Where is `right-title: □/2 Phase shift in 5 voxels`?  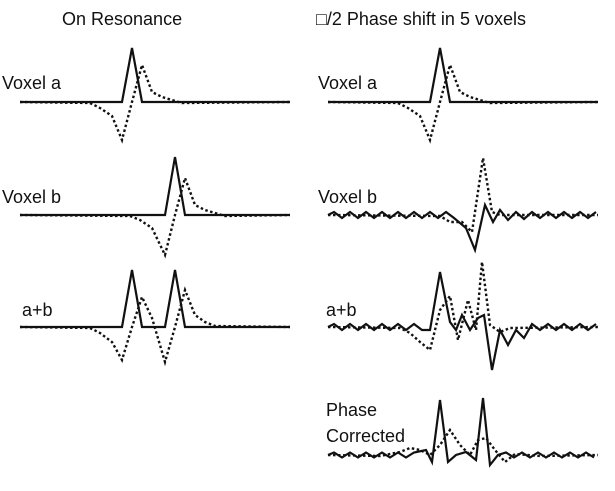
right-title: □/2 Phase shift in 5 voxels is located at coordinates (421, 19).